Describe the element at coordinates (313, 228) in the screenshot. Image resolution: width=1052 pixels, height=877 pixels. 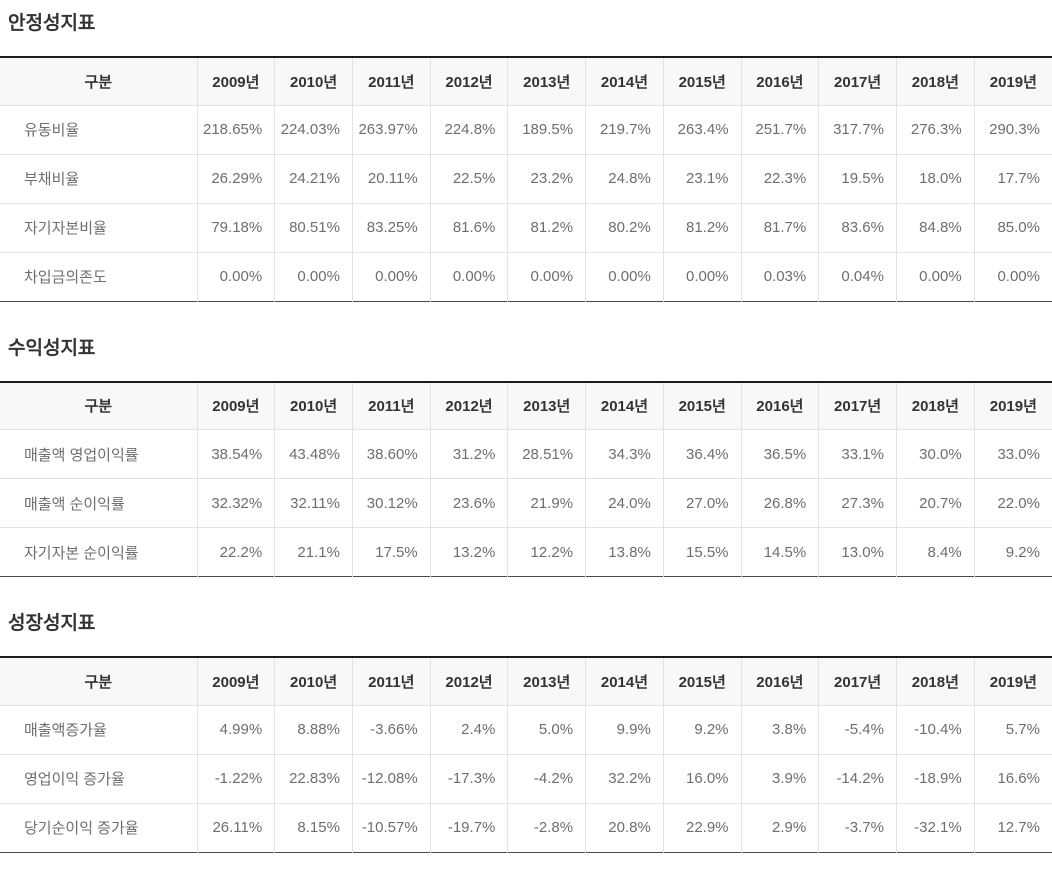
I see `value-cell: 80.51%` at that location.